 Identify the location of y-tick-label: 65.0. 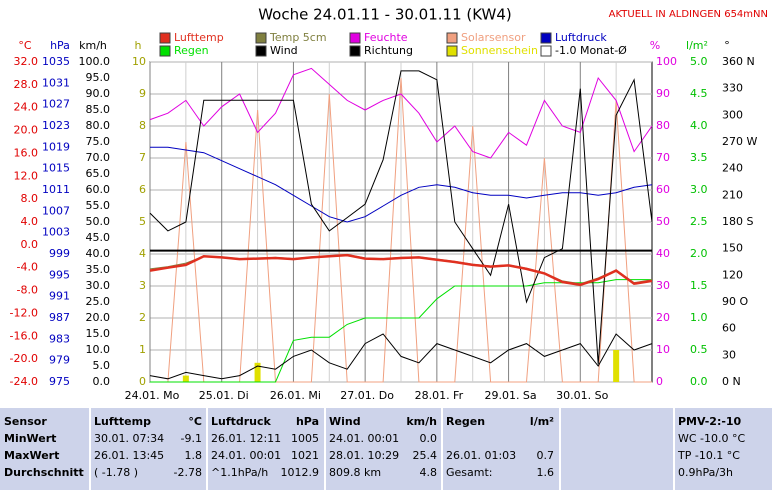
(98, 173).